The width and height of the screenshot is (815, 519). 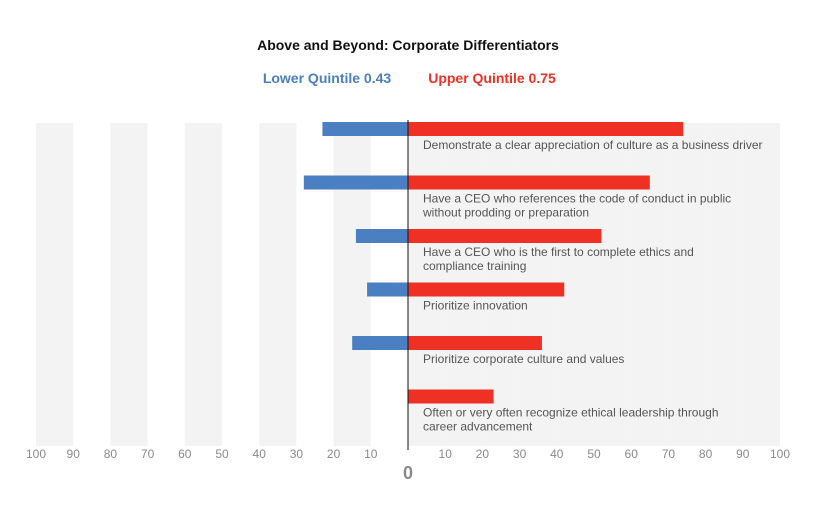 What do you see at coordinates (505, 213) in the screenshot?
I see `category-label-line: without prodding or preparation` at bounding box center [505, 213].